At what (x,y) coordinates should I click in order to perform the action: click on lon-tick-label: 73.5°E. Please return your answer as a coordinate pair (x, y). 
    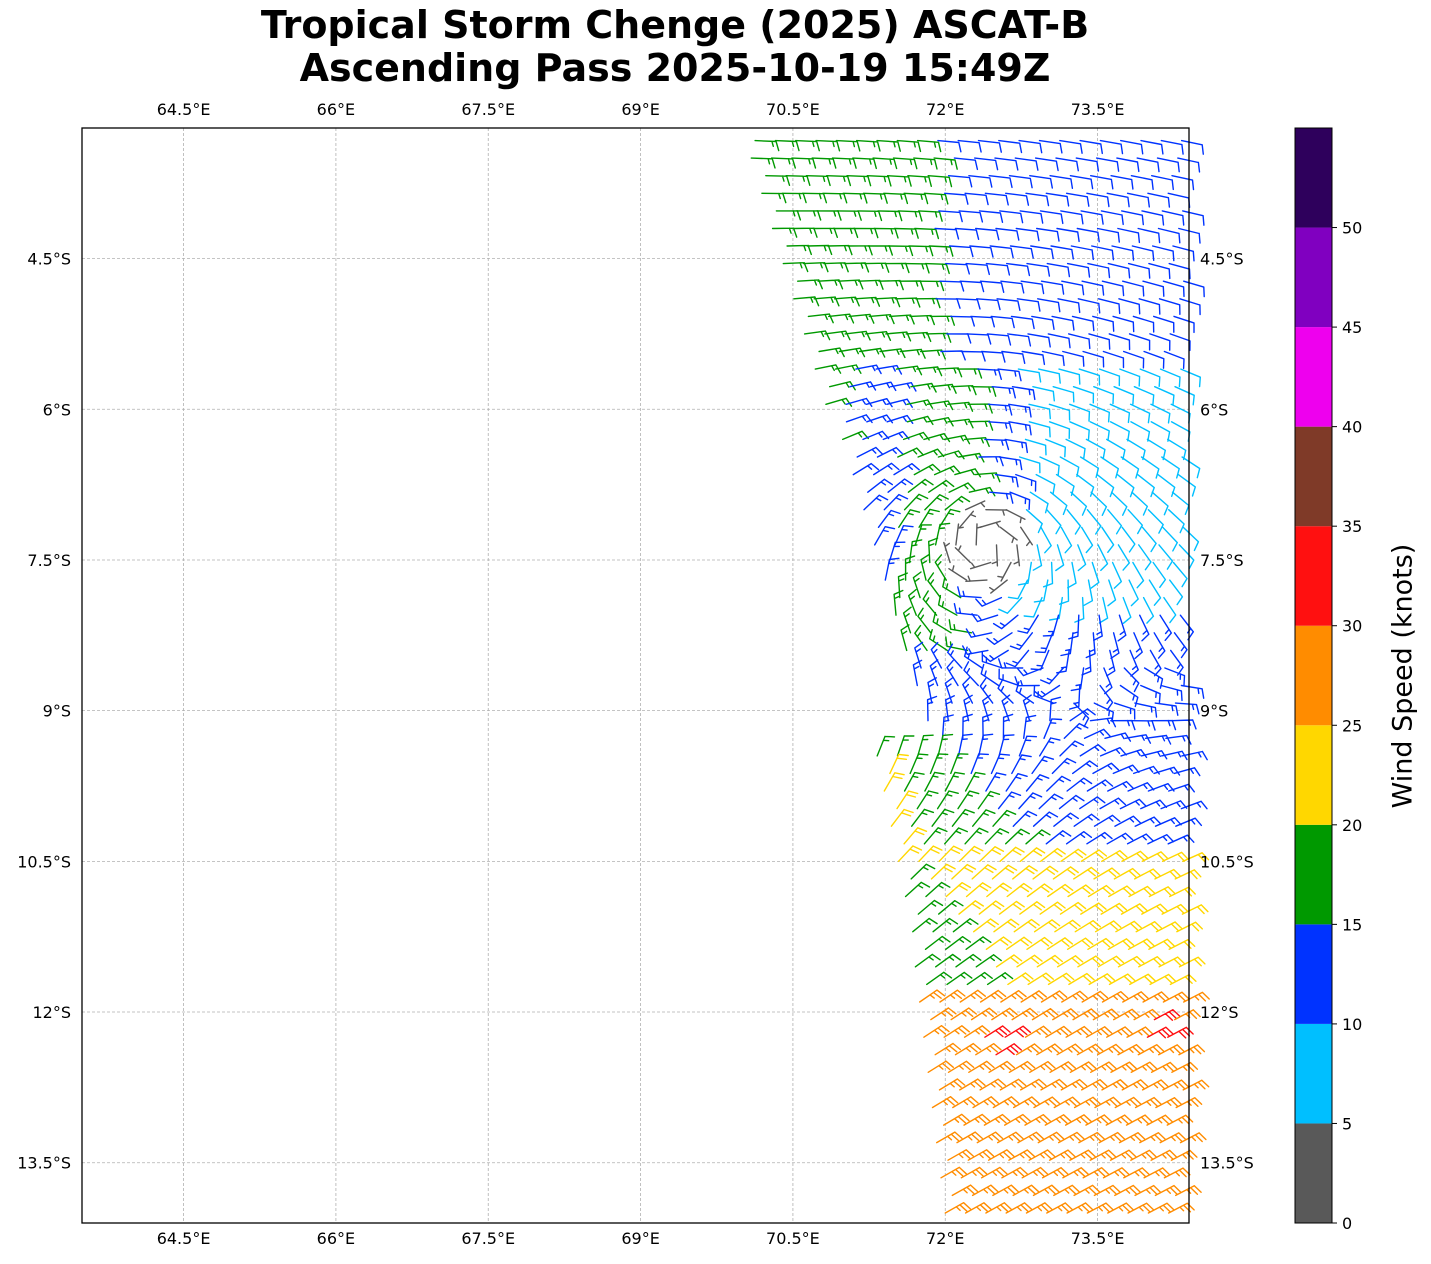
    Looking at the image, I should click on (1098, 109).